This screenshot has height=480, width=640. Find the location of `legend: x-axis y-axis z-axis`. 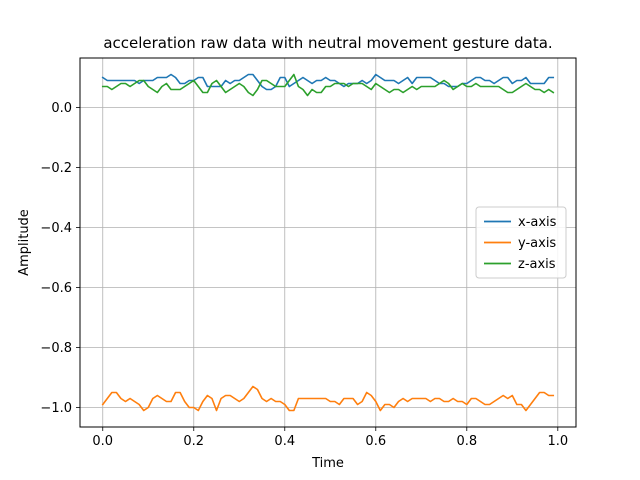

legend: x-axis y-axis z-axis is located at coordinates (521, 242).